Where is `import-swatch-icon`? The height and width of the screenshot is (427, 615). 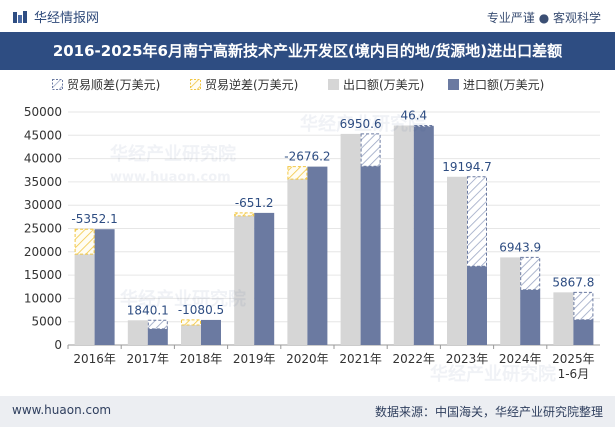 import-swatch-icon is located at coordinates (453, 84).